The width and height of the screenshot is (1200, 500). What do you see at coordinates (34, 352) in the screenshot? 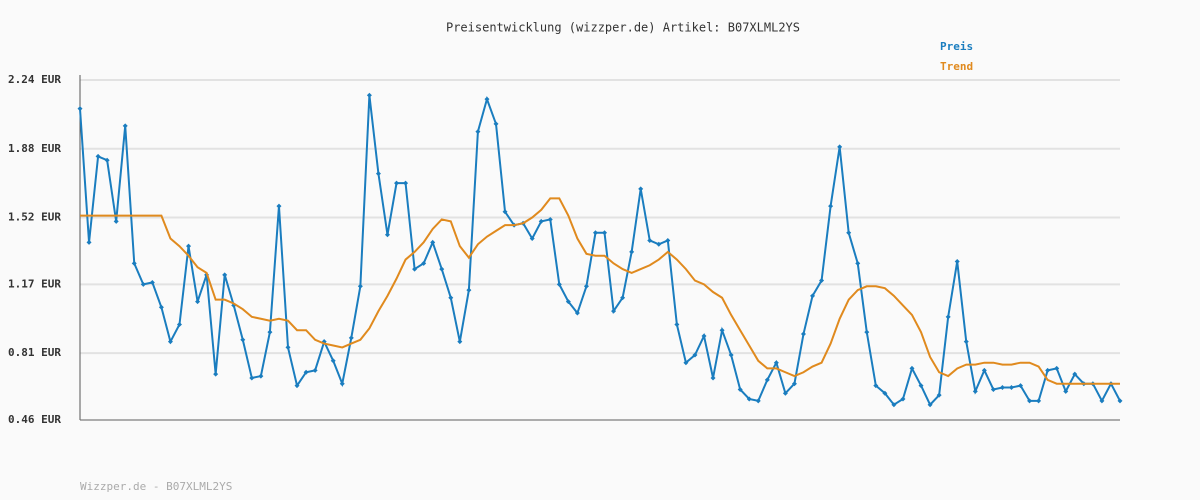
I see `y-tick-label: 0.81 EUR` at bounding box center [34, 352].